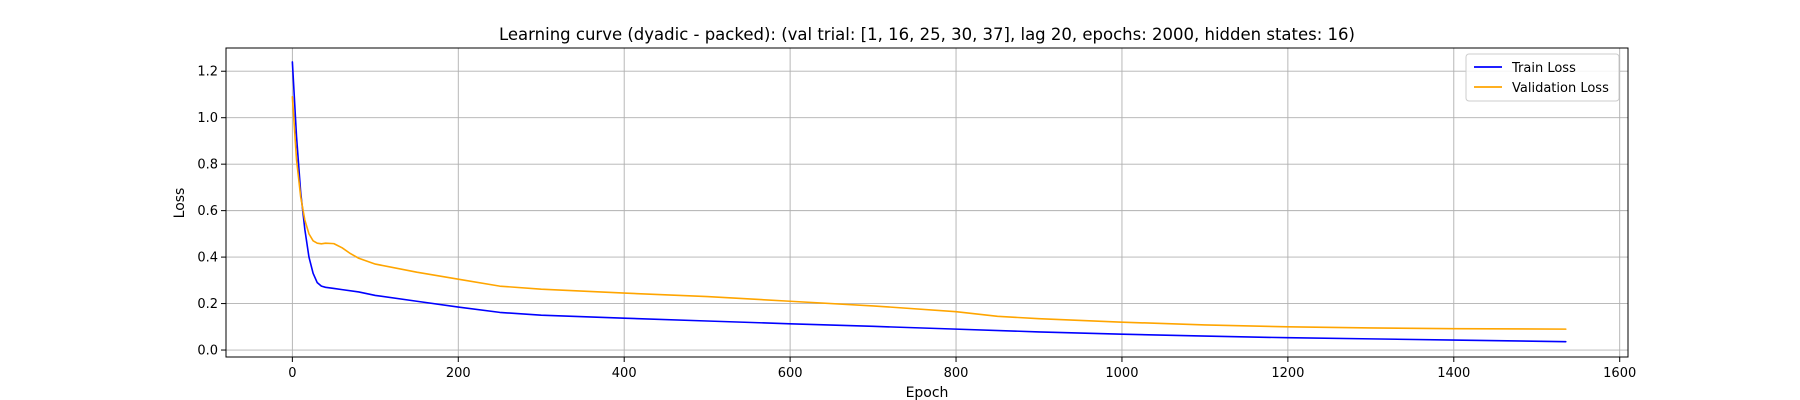  What do you see at coordinates (180, 203) in the screenshot?
I see `y-axis-label: Loss` at bounding box center [180, 203].